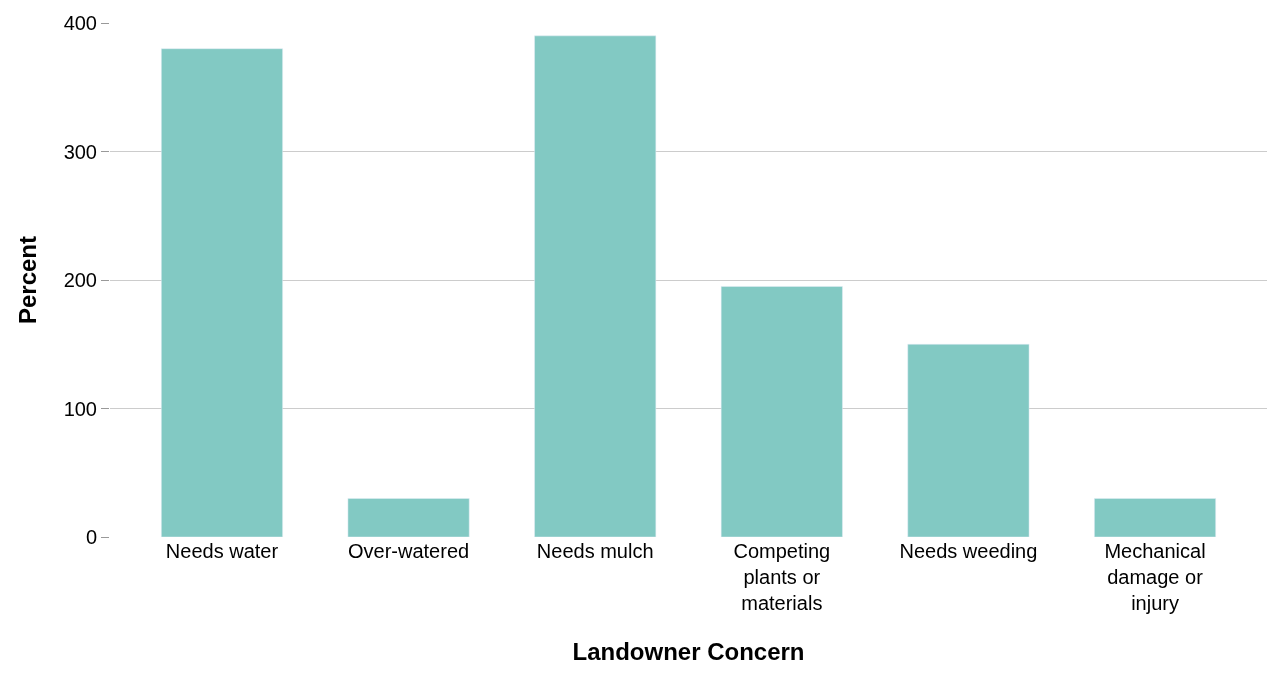 This screenshot has width=1287, height=687. Describe the element at coordinates (91, 537) in the screenshot. I see `y-tick-label: 0` at that location.